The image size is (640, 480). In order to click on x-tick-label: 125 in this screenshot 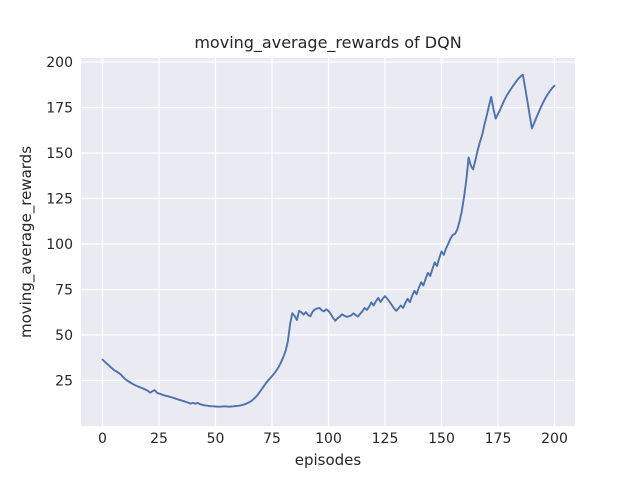, I will do `click(385, 439)`.